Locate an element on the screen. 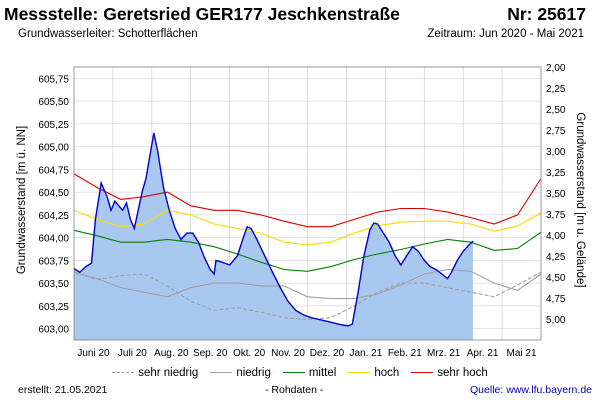 The image size is (600, 400). y2-tick-label: 4,75 is located at coordinates (556, 299).